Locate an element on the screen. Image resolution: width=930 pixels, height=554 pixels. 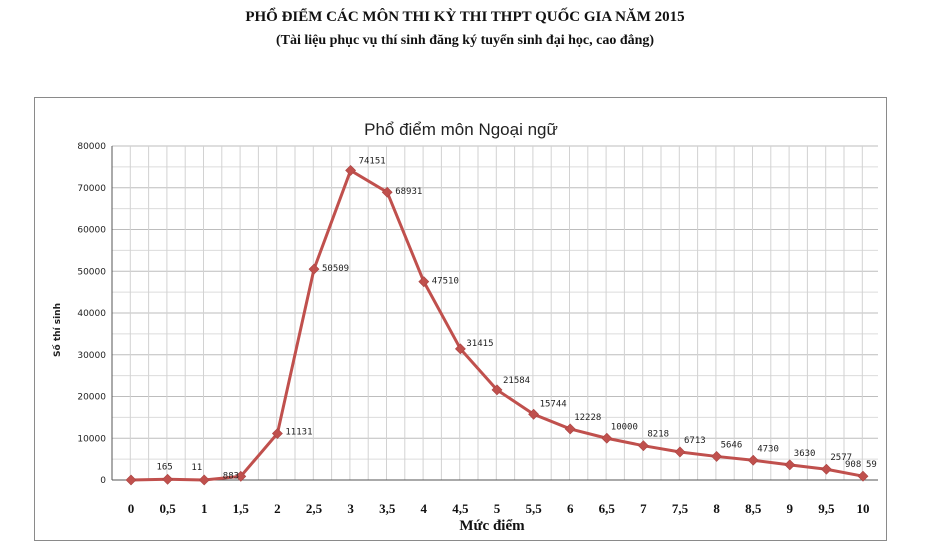
x-tick-label: 0 is located at coordinates (131, 508).